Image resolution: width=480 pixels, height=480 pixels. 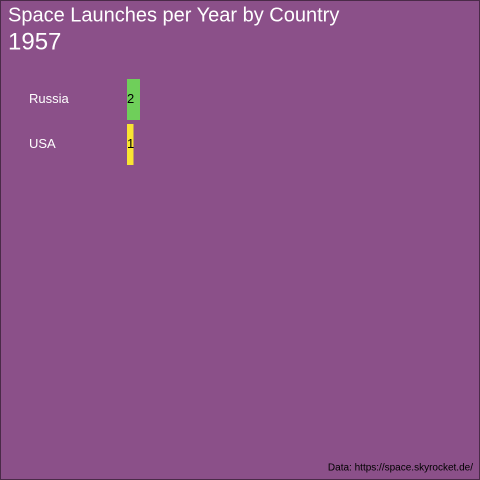 I want to click on caption: Data: https://space.skyrocket.de/, so click(x=400, y=468).